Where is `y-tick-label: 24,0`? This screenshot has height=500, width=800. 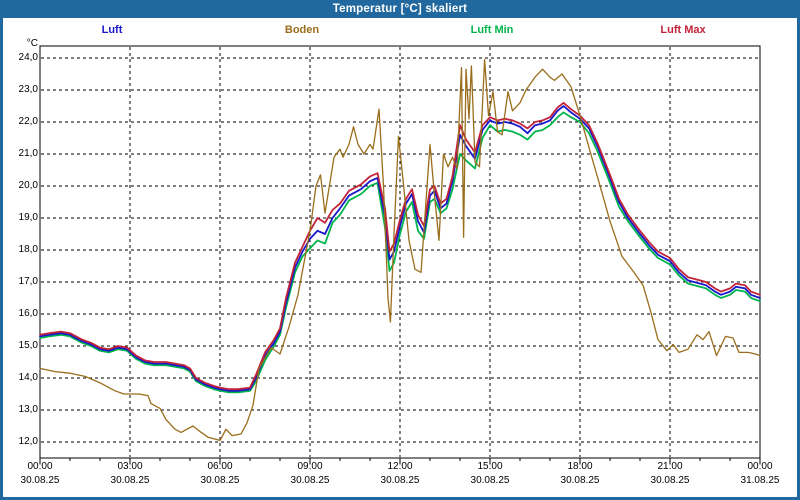 y-tick-label: 24,0 is located at coordinates (28, 57).